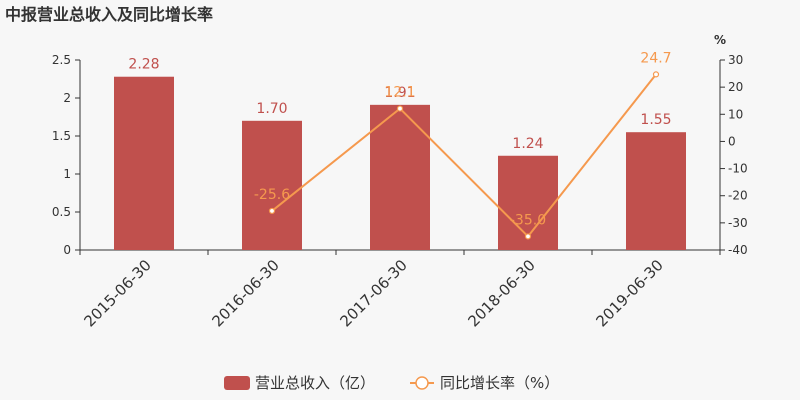 The height and width of the screenshot is (400, 800). What do you see at coordinates (738, 196) in the screenshot?
I see `right-tick-label: -20` at bounding box center [738, 196].